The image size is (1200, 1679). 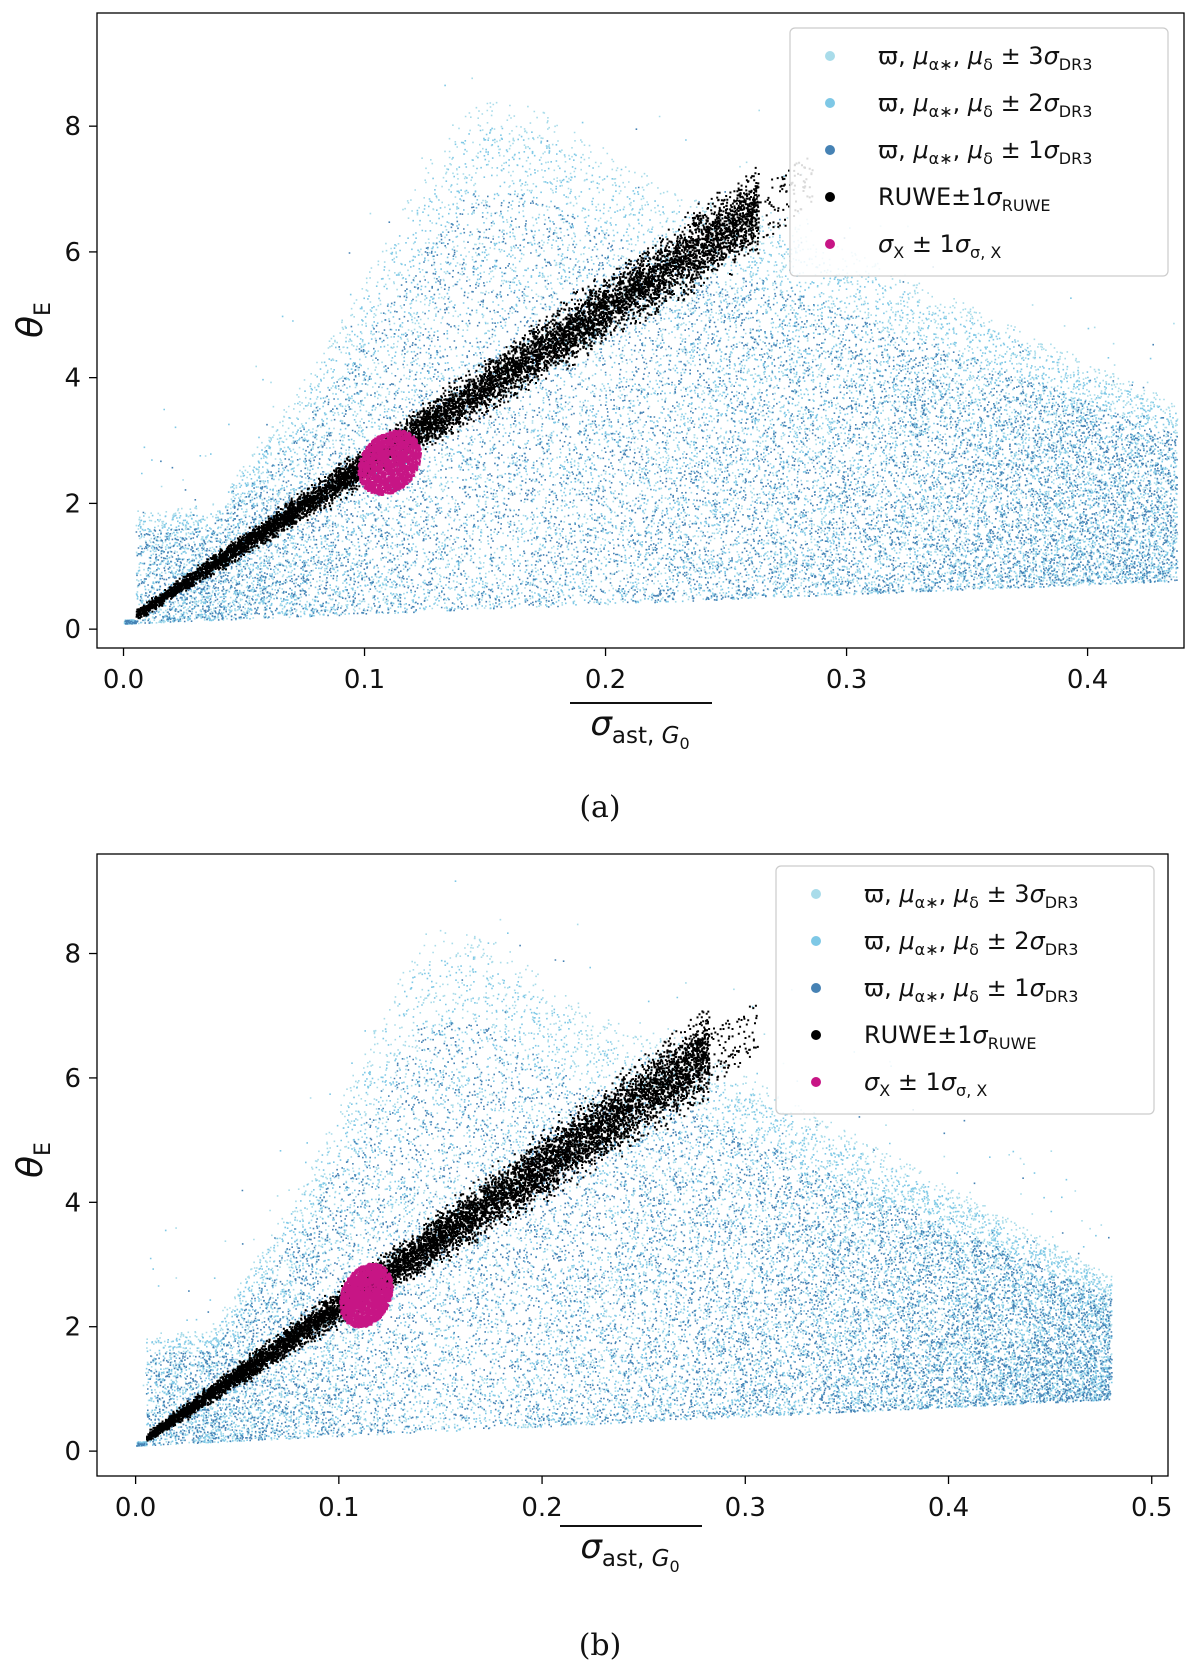 What do you see at coordinates (452, 1223) in the screenshot?
I see `points-ruwe` at bounding box center [452, 1223].